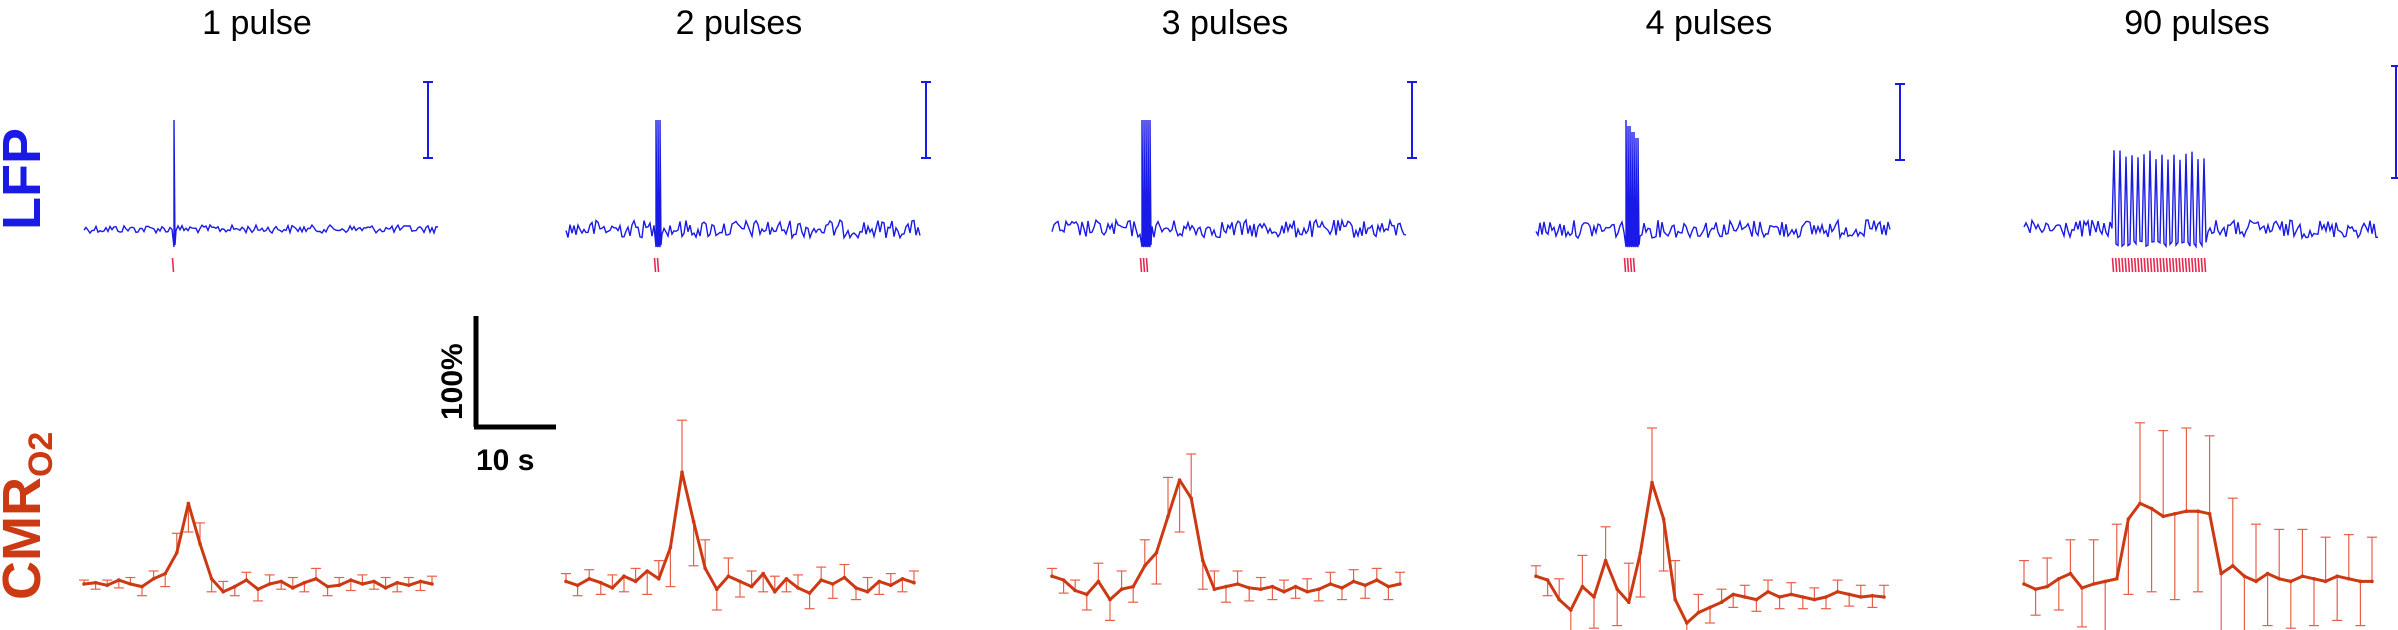  What do you see at coordinates (505, 460) in the screenshot?
I see `scale-bar-x-label: 10 s` at bounding box center [505, 460].